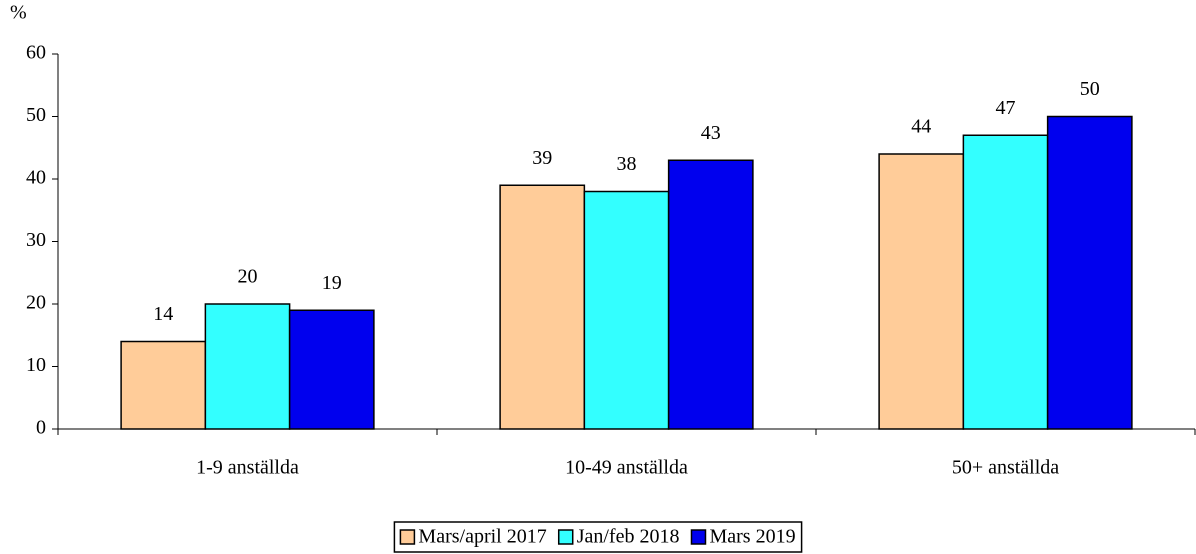  Describe the element at coordinates (1006, 108) in the screenshot. I see `value-label: 47` at that location.